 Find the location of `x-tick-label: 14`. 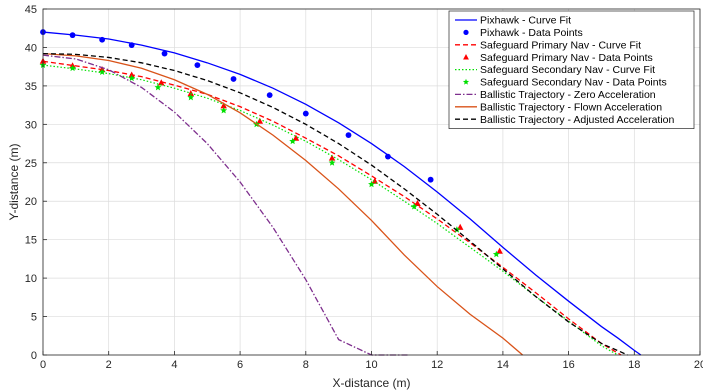

x-tick-label: 14 is located at coordinates (503, 365).